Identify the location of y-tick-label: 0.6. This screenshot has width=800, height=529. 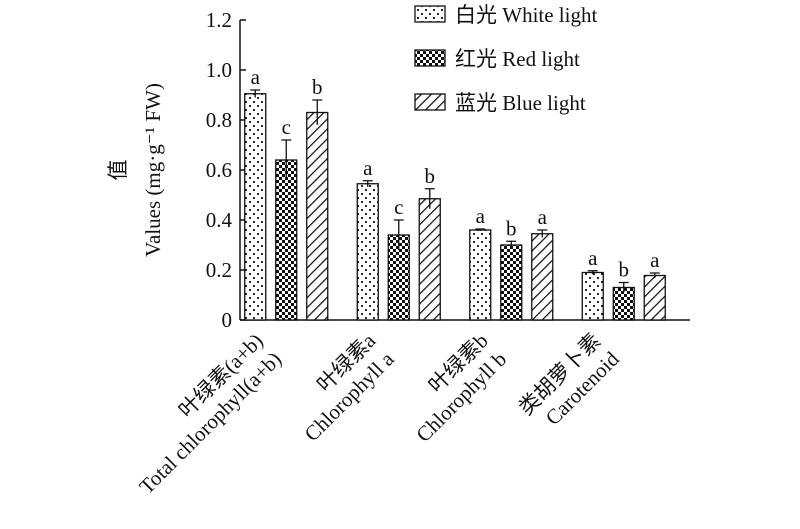
(219, 170).